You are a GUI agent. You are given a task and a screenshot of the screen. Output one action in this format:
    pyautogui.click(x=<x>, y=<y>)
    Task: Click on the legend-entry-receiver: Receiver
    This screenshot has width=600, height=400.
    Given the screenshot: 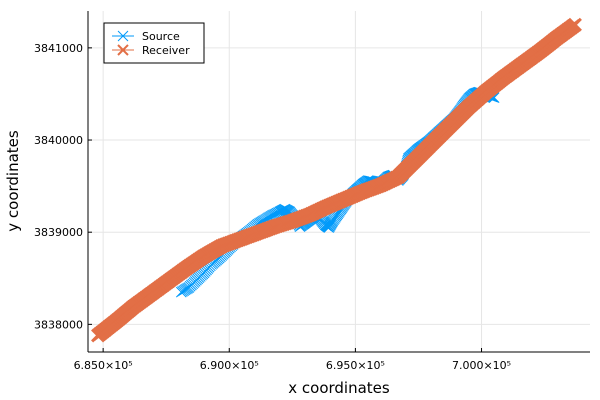 What is the action you would take?
    pyautogui.click(x=151, y=50)
    